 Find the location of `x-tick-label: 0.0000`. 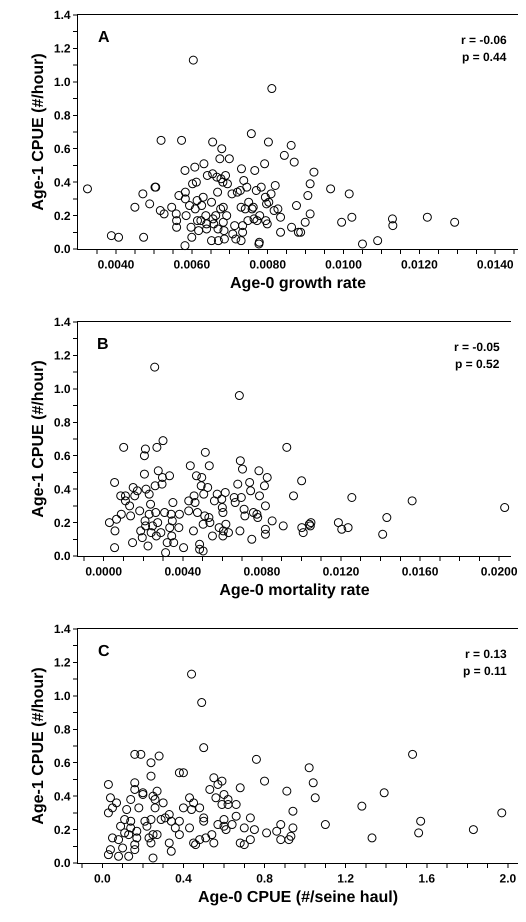

x-tick-label: 0.0000 is located at coordinates (103, 571).